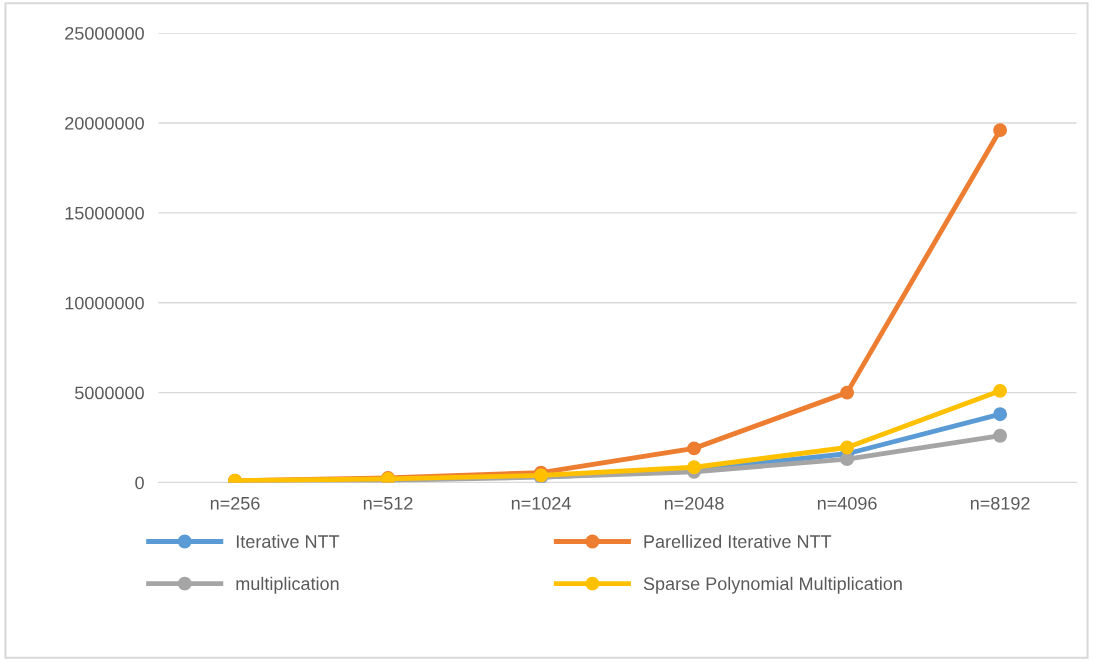 This screenshot has height=661, width=1093. What do you see at coordinates (847, 503) in the screenshot?
I see `x-tick-label: n=4096` at bounding box center [847, 503].